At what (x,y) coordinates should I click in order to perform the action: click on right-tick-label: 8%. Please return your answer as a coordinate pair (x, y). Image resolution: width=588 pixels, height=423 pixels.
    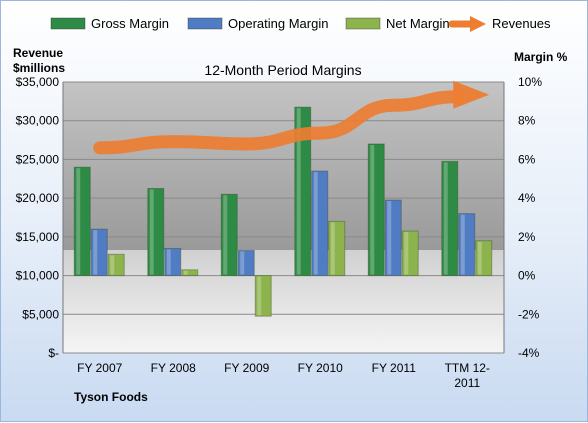
    Looking at the image, I should click on (527, 121).